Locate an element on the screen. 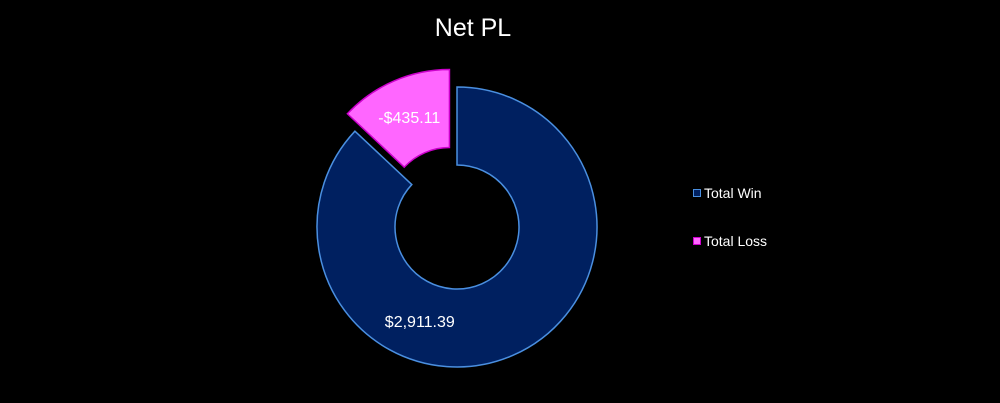 This screenshot has height=403, width=1000. legend-swatch-total-win is located at coordinates (697, 193).